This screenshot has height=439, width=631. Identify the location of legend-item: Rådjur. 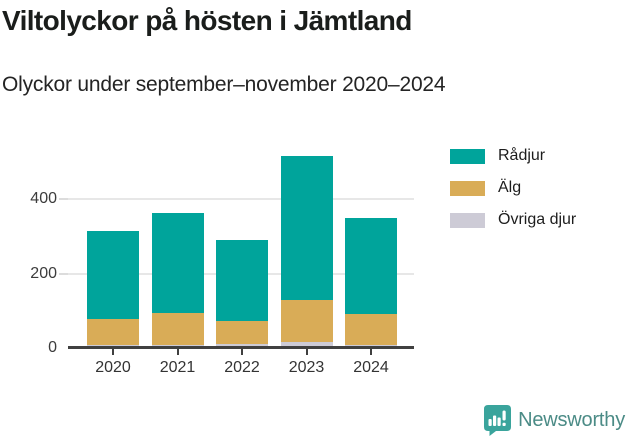
(513, 156).